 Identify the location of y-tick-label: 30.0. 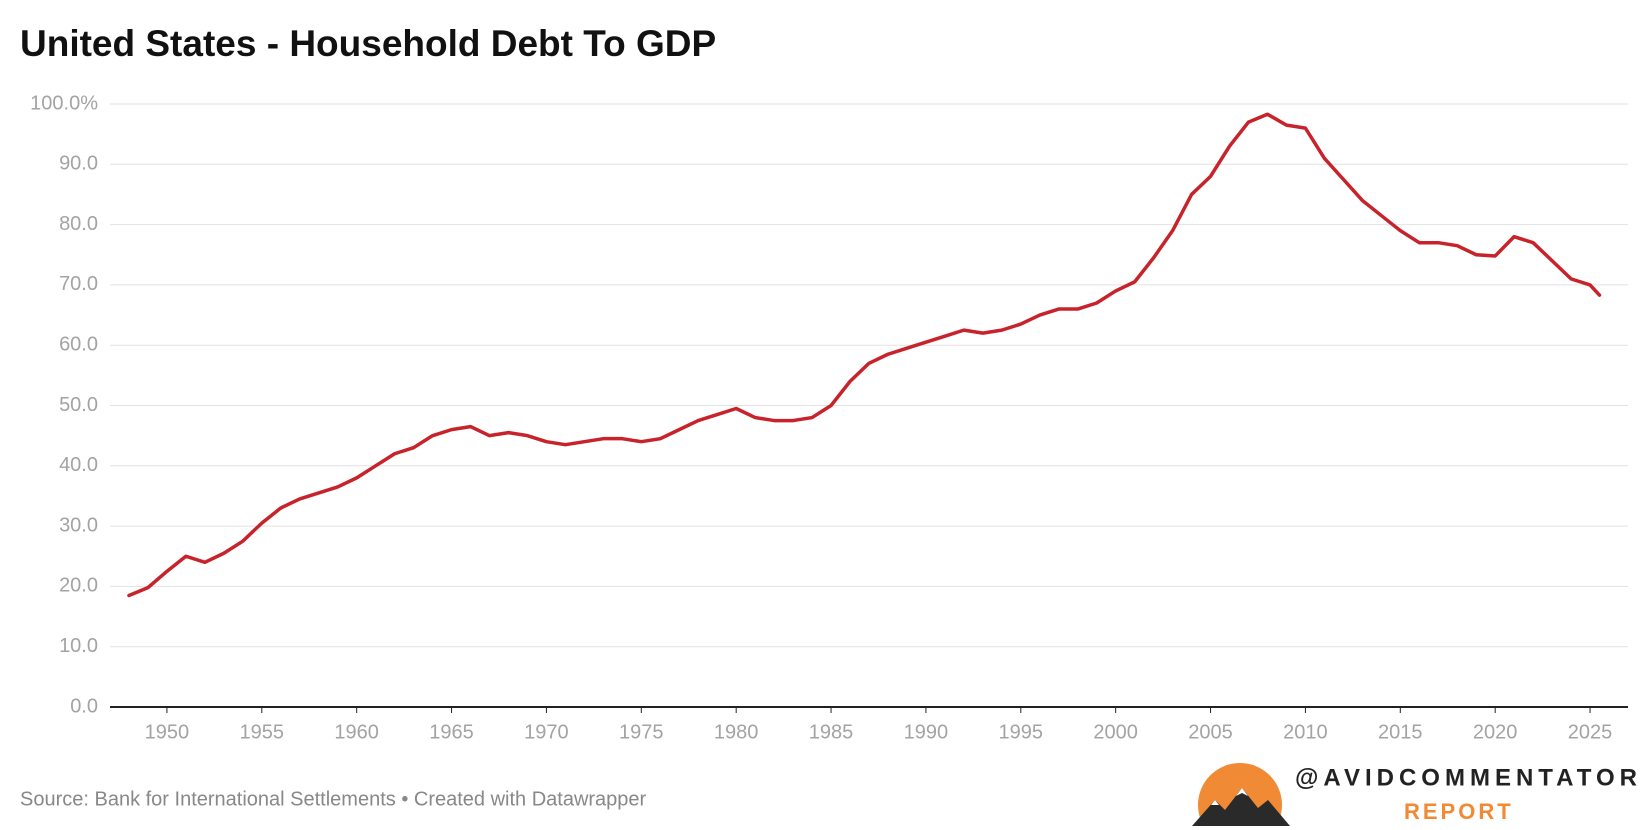
(78, 525).